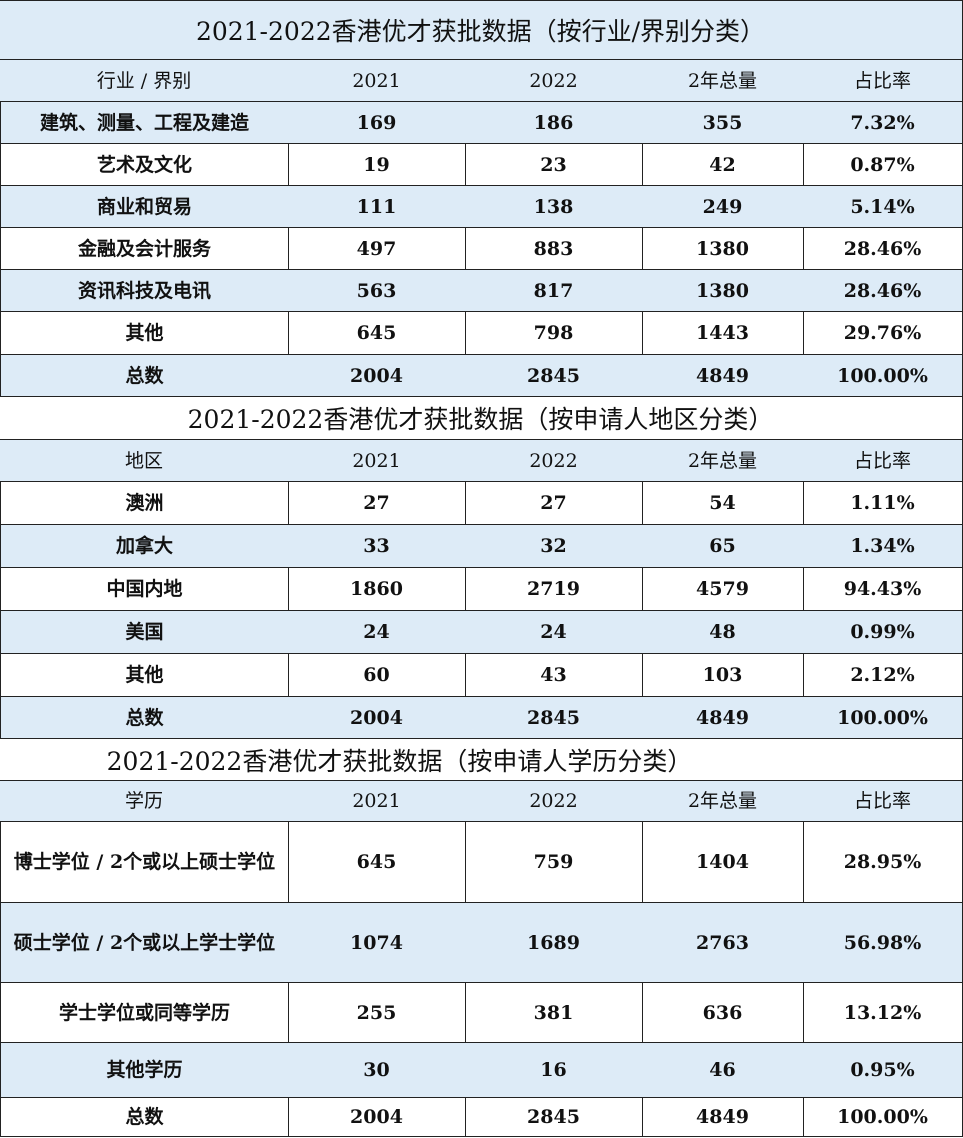 This screenshot has height=1138, width=963. What do you see at coordinates (554, 249) in the screenshot?
I see `table-cell: 883` at bounding box center [554, 249].